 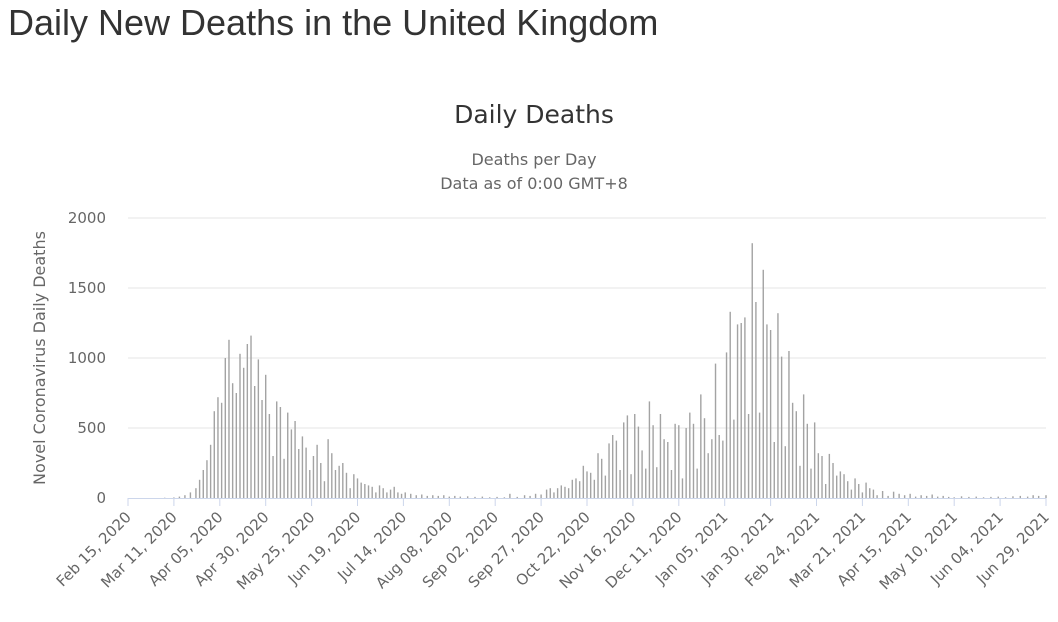 I want to click on y-axis-ticks: 0 500 1000 1500 2000, so click(x=87, y=358).